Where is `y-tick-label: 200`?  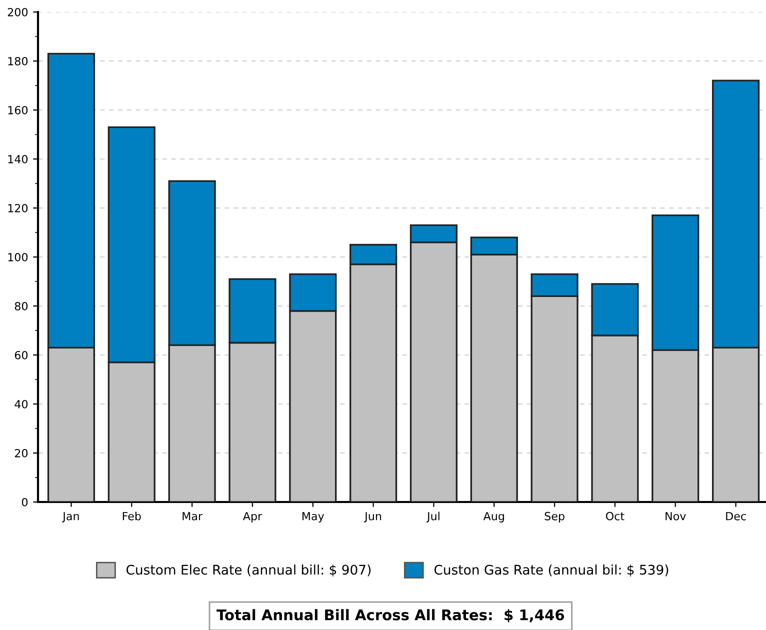
y-tick-label: 200 is located at coordinates (18, 12).